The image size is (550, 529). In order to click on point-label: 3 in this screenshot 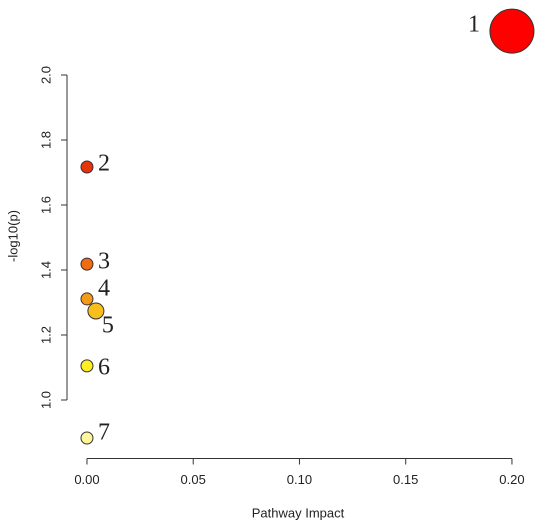, I will do `click(104, 262)`.